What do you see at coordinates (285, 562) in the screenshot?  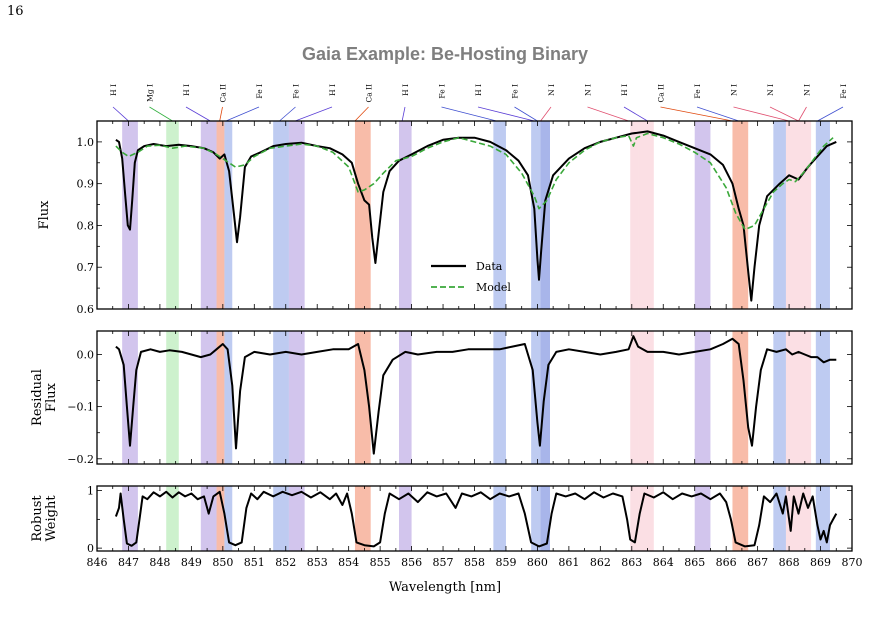 I see `x-tick-label: 852` at bounding box center [285, 562].